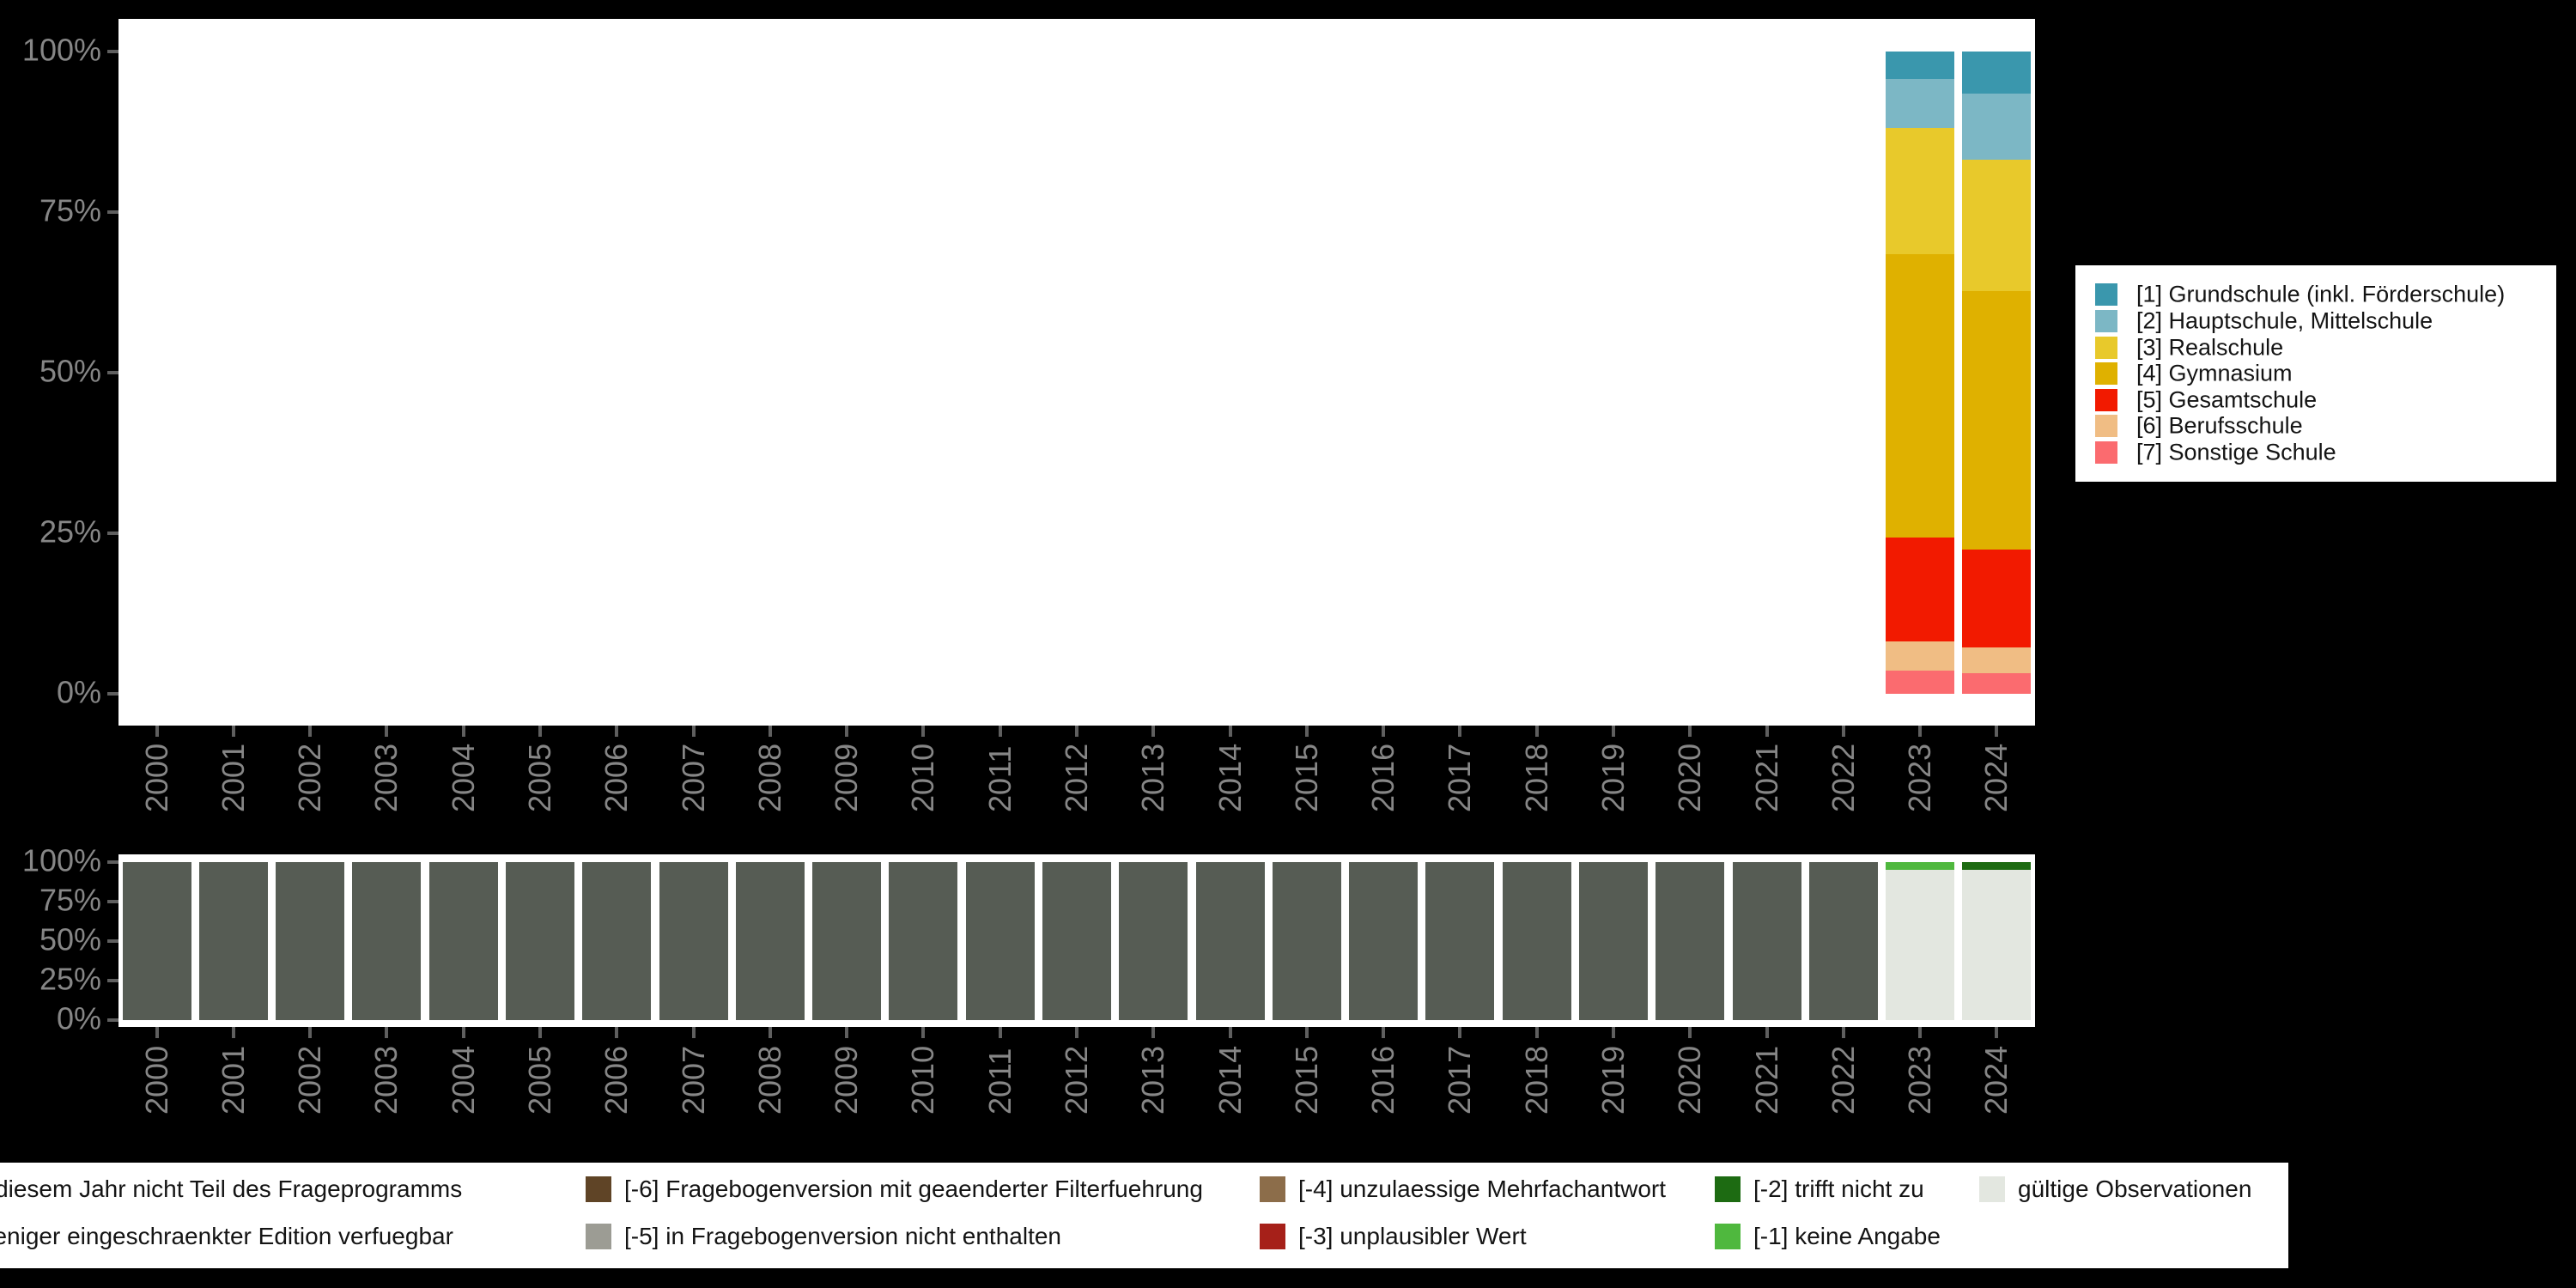 This screenshot has height=1288, width=2576. I want to click on top-chart-x-axis-year-label: 2019, so click(1613, 777).